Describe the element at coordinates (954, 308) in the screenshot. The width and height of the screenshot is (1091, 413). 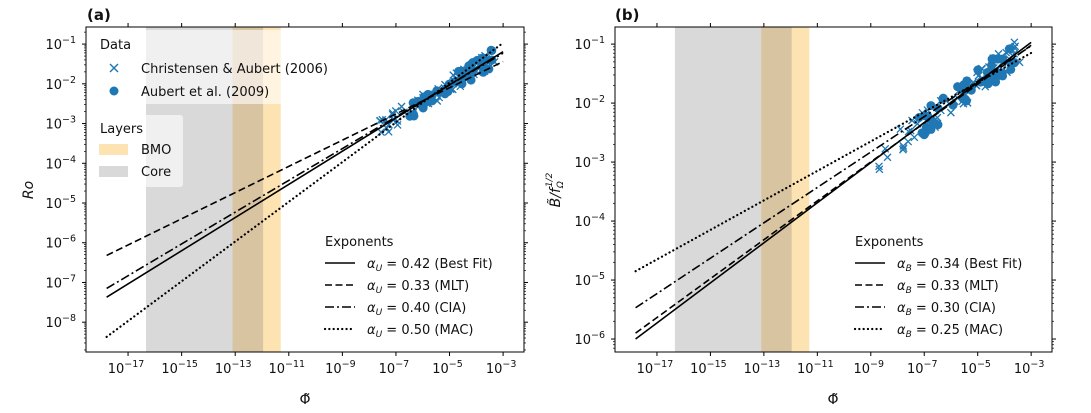
I see `exponent-value-text: = 0.30 (CIA)` at that location.